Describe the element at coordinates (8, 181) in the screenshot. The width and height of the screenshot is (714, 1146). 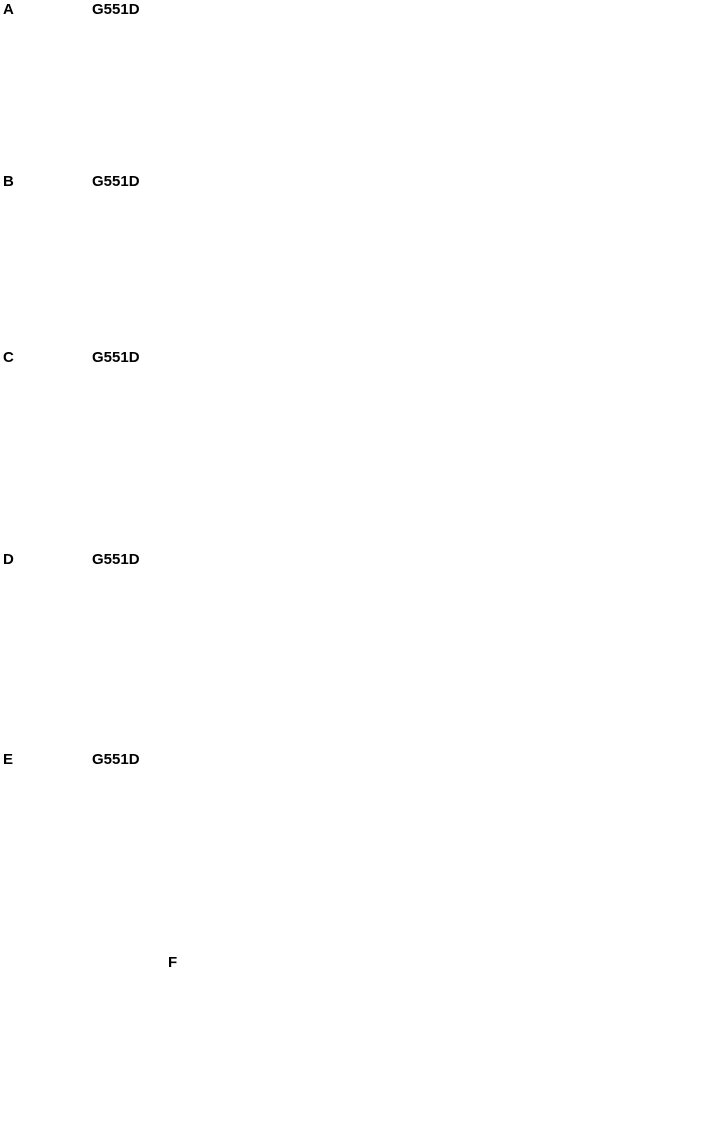
I see `panel-B-letter: B` at that location.